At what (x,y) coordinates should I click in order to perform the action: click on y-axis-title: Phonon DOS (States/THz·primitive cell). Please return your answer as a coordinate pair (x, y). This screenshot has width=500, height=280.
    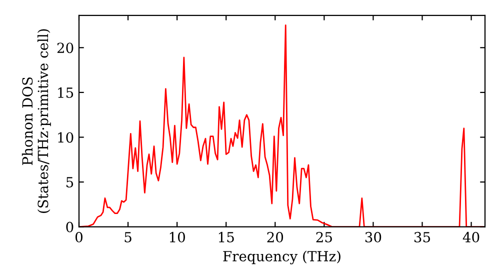
    Looking at the image, I should click on (36, 121).